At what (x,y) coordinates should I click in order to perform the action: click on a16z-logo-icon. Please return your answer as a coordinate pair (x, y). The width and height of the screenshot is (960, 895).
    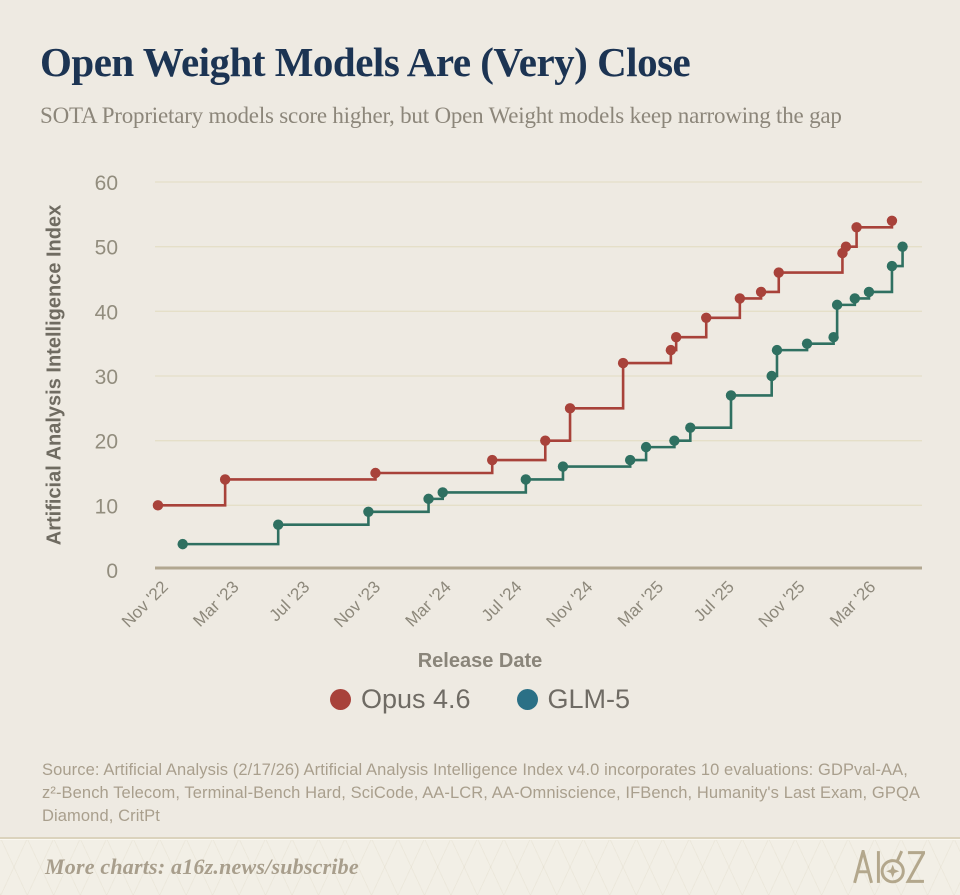
    Looking at the image, I should click on (889, 867).